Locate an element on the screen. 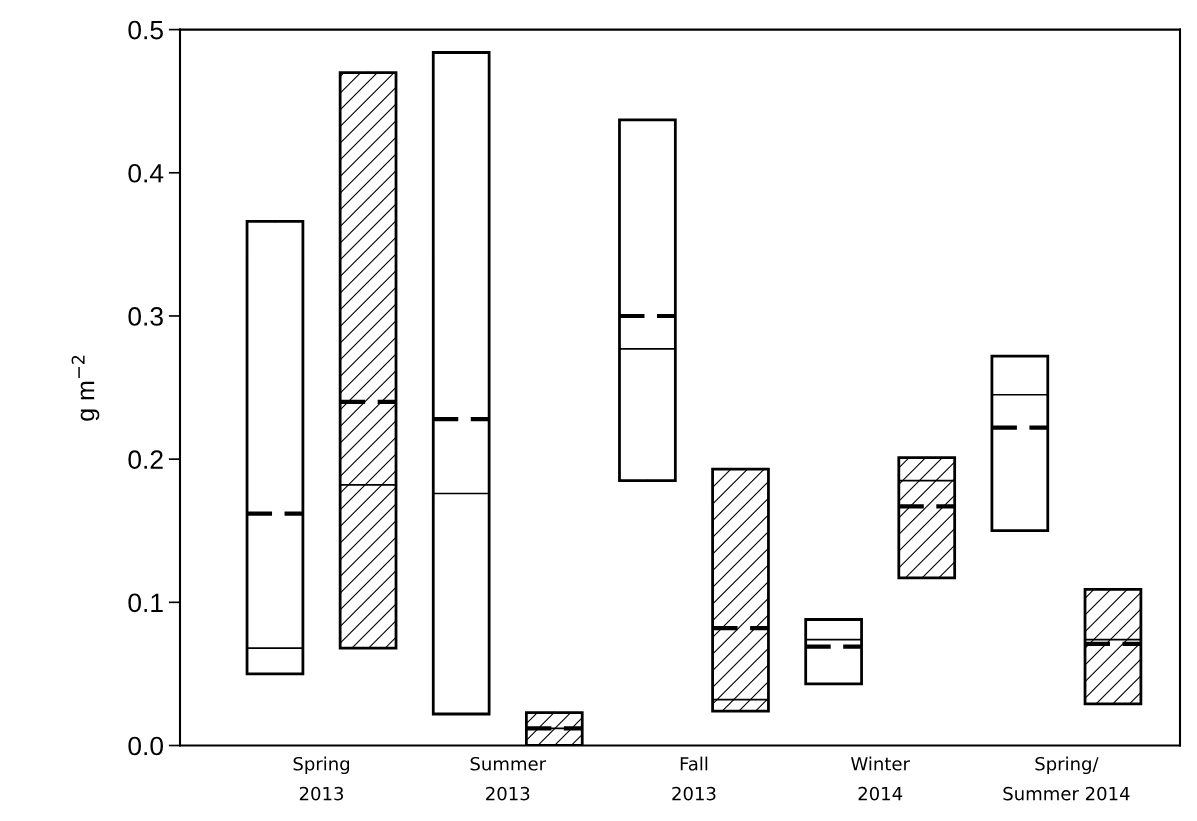 Image resolution: width=1197 pixels, height=821 pixels. y-tick-label: 0.0 is located at coordinates (145, 746).